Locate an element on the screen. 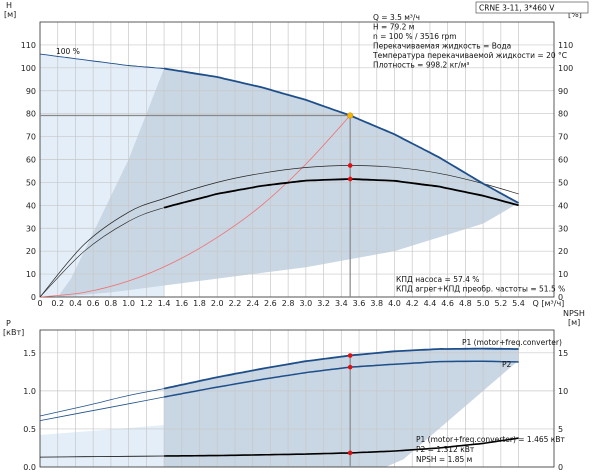  p1-line is located at coordinates (341, 368).